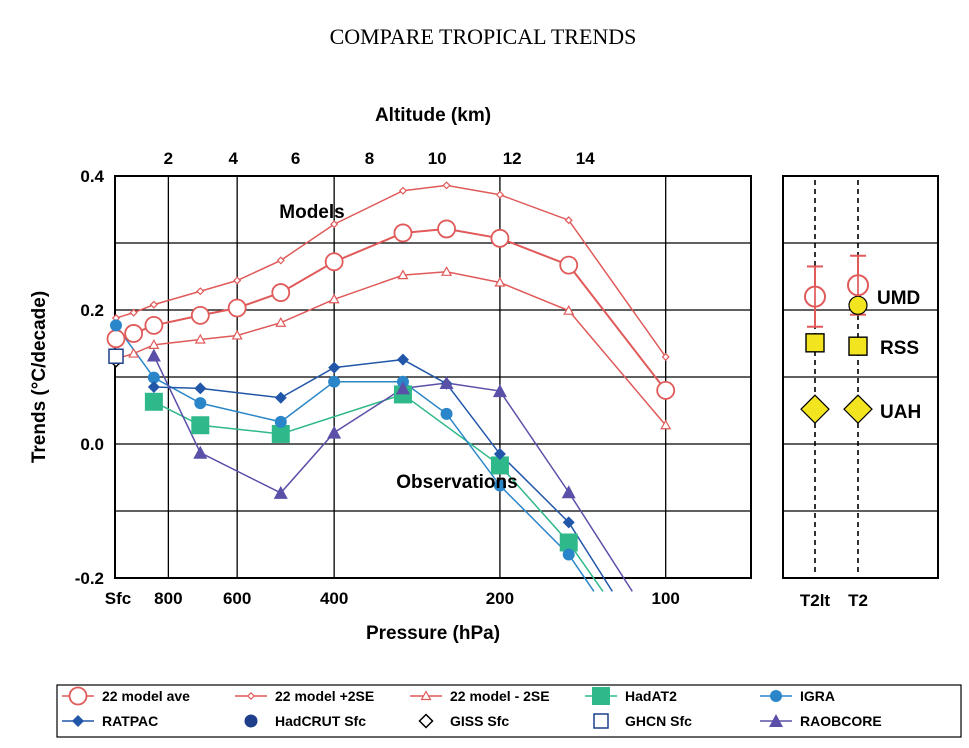  Describe the element at coordinates (433, 115) in the screenshot. I see `top-axis-title: Altitude (km)` at that location.